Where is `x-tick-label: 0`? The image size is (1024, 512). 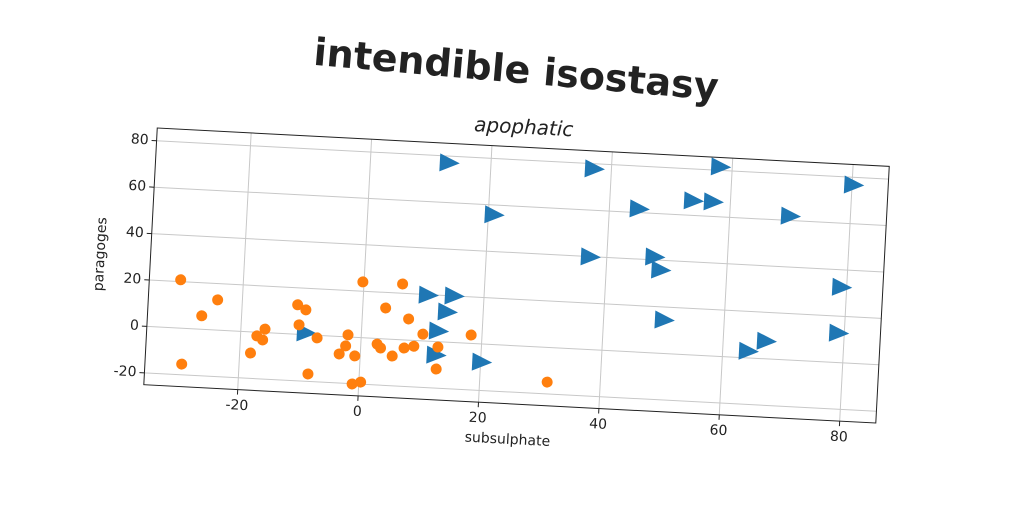 x-tick-label: 0 is located at coordinates (357, 412).